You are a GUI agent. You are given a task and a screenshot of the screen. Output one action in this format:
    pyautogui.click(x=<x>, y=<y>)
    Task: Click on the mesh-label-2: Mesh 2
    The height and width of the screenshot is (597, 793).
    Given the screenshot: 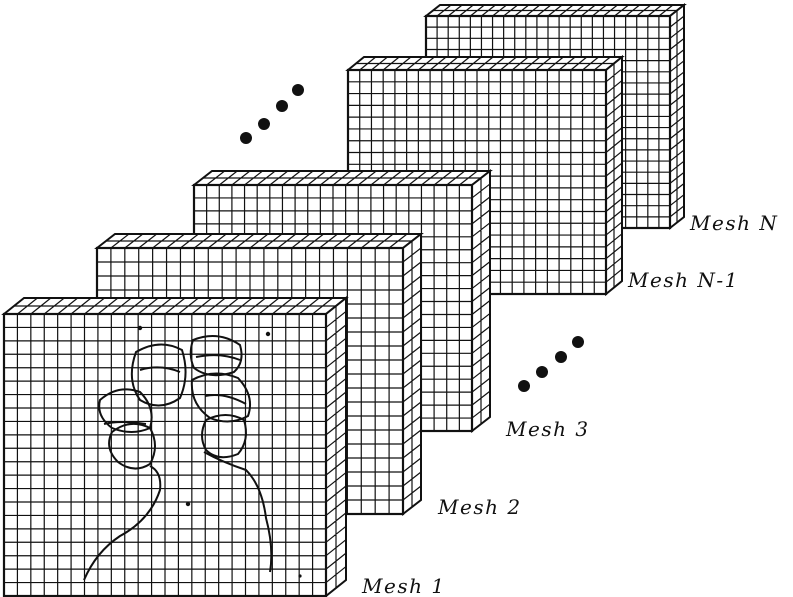 What is the action you would take?
    pyautogui.click(x=479, y=507)
    